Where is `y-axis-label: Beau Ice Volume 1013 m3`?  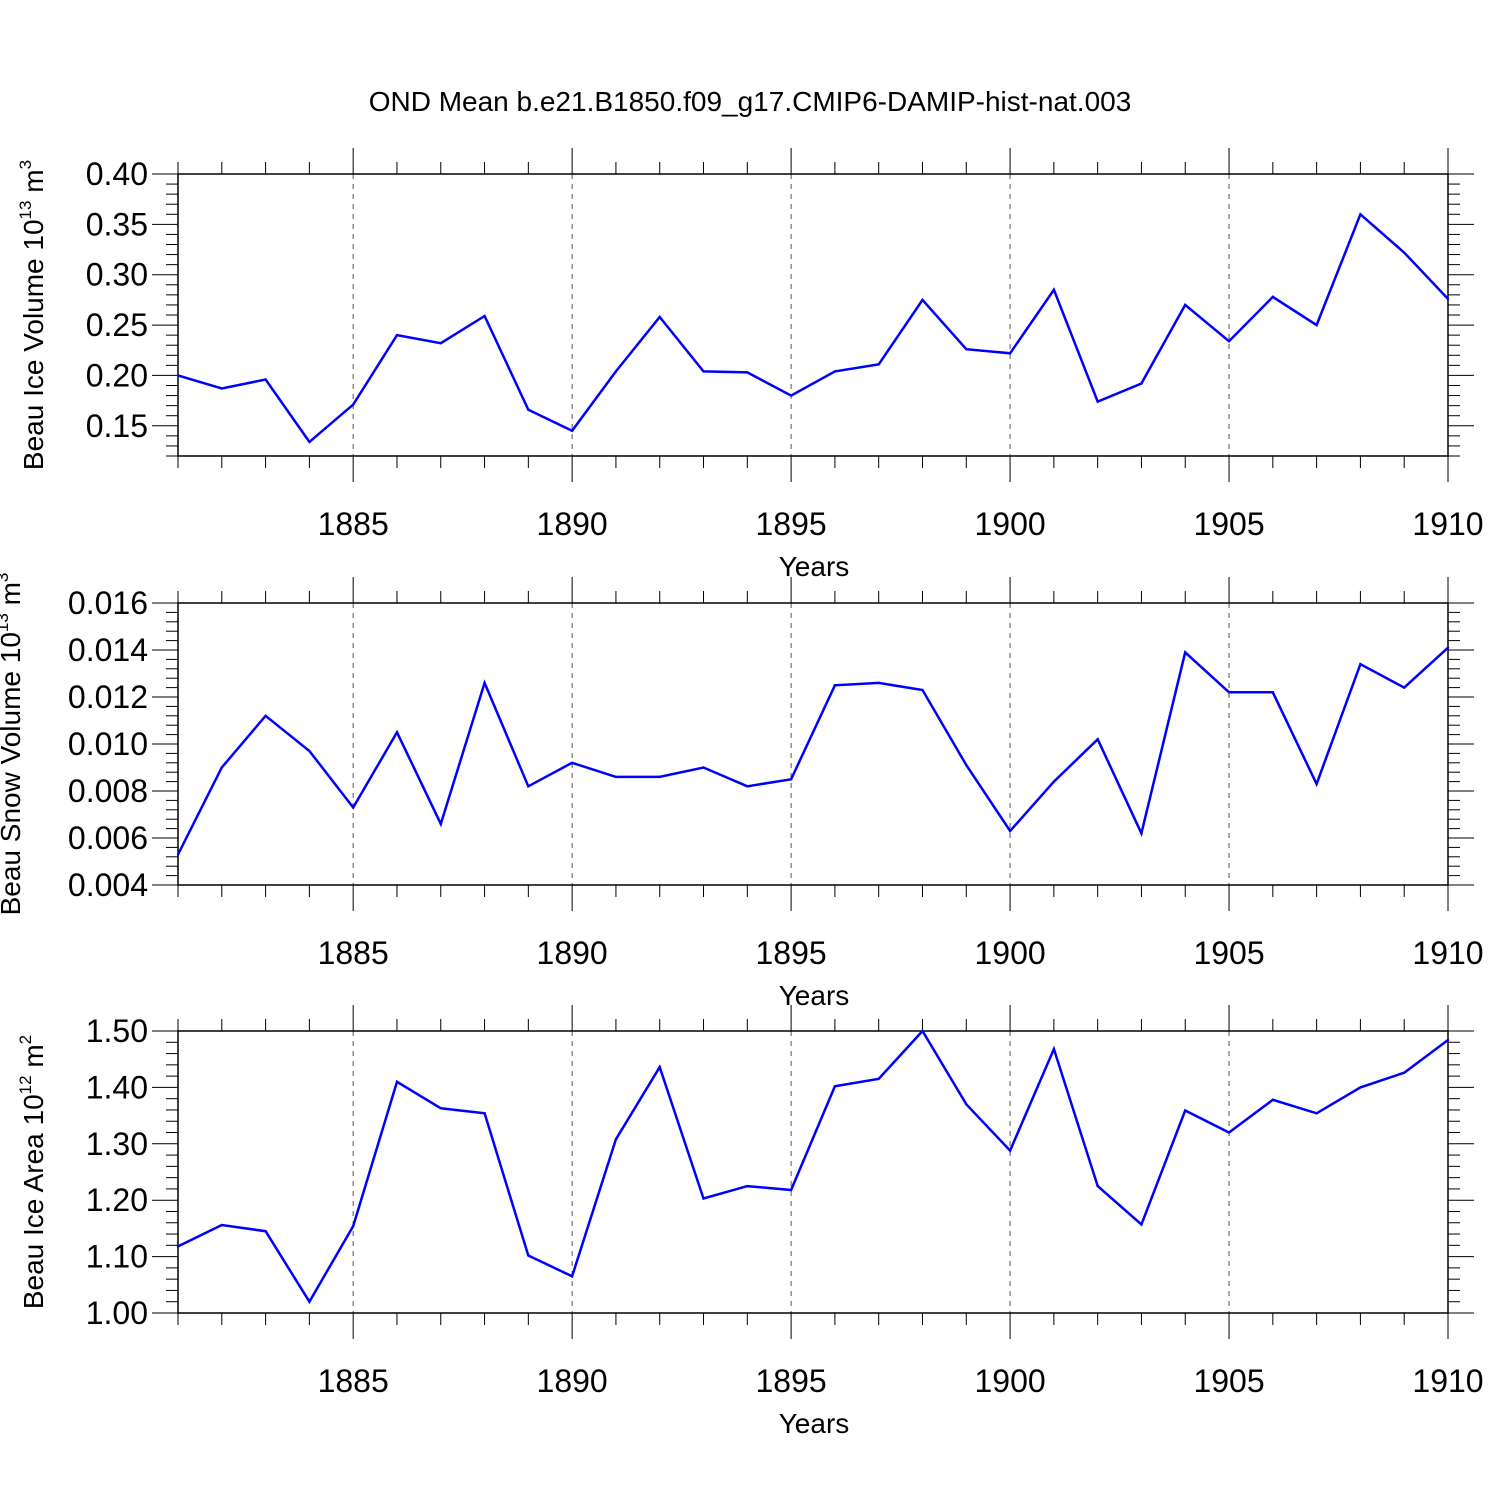
y-axis-label: Beau Ice Volume 1013 m3 is located at coordinates (32, 315).